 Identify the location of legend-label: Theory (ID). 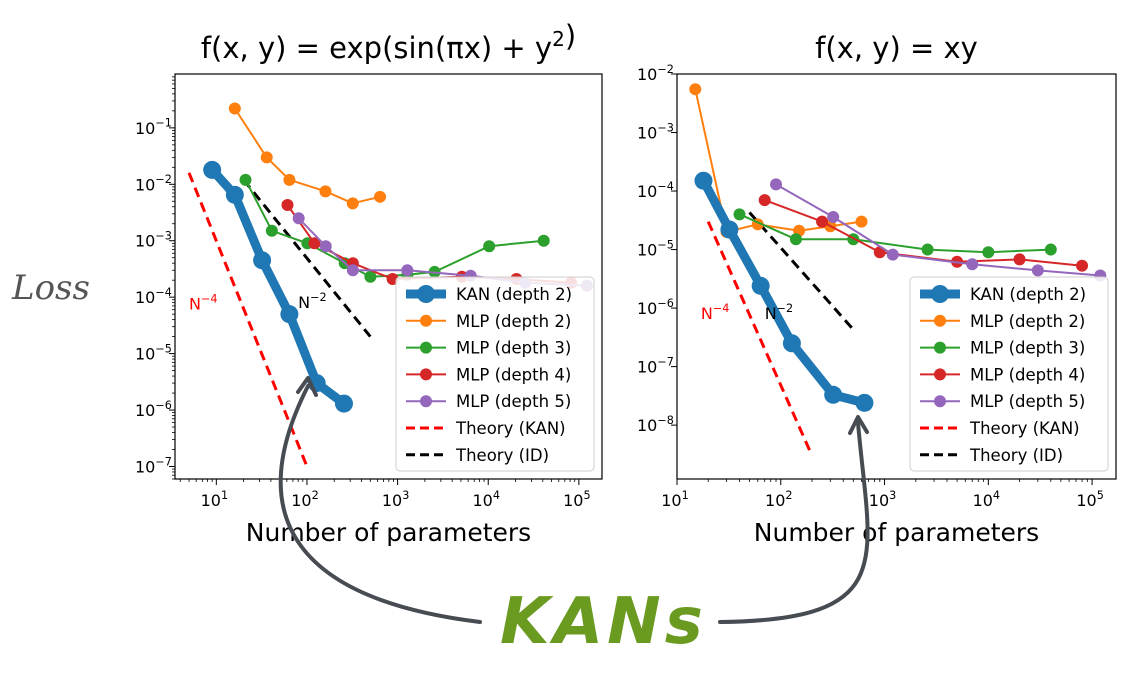
(1016, 455).